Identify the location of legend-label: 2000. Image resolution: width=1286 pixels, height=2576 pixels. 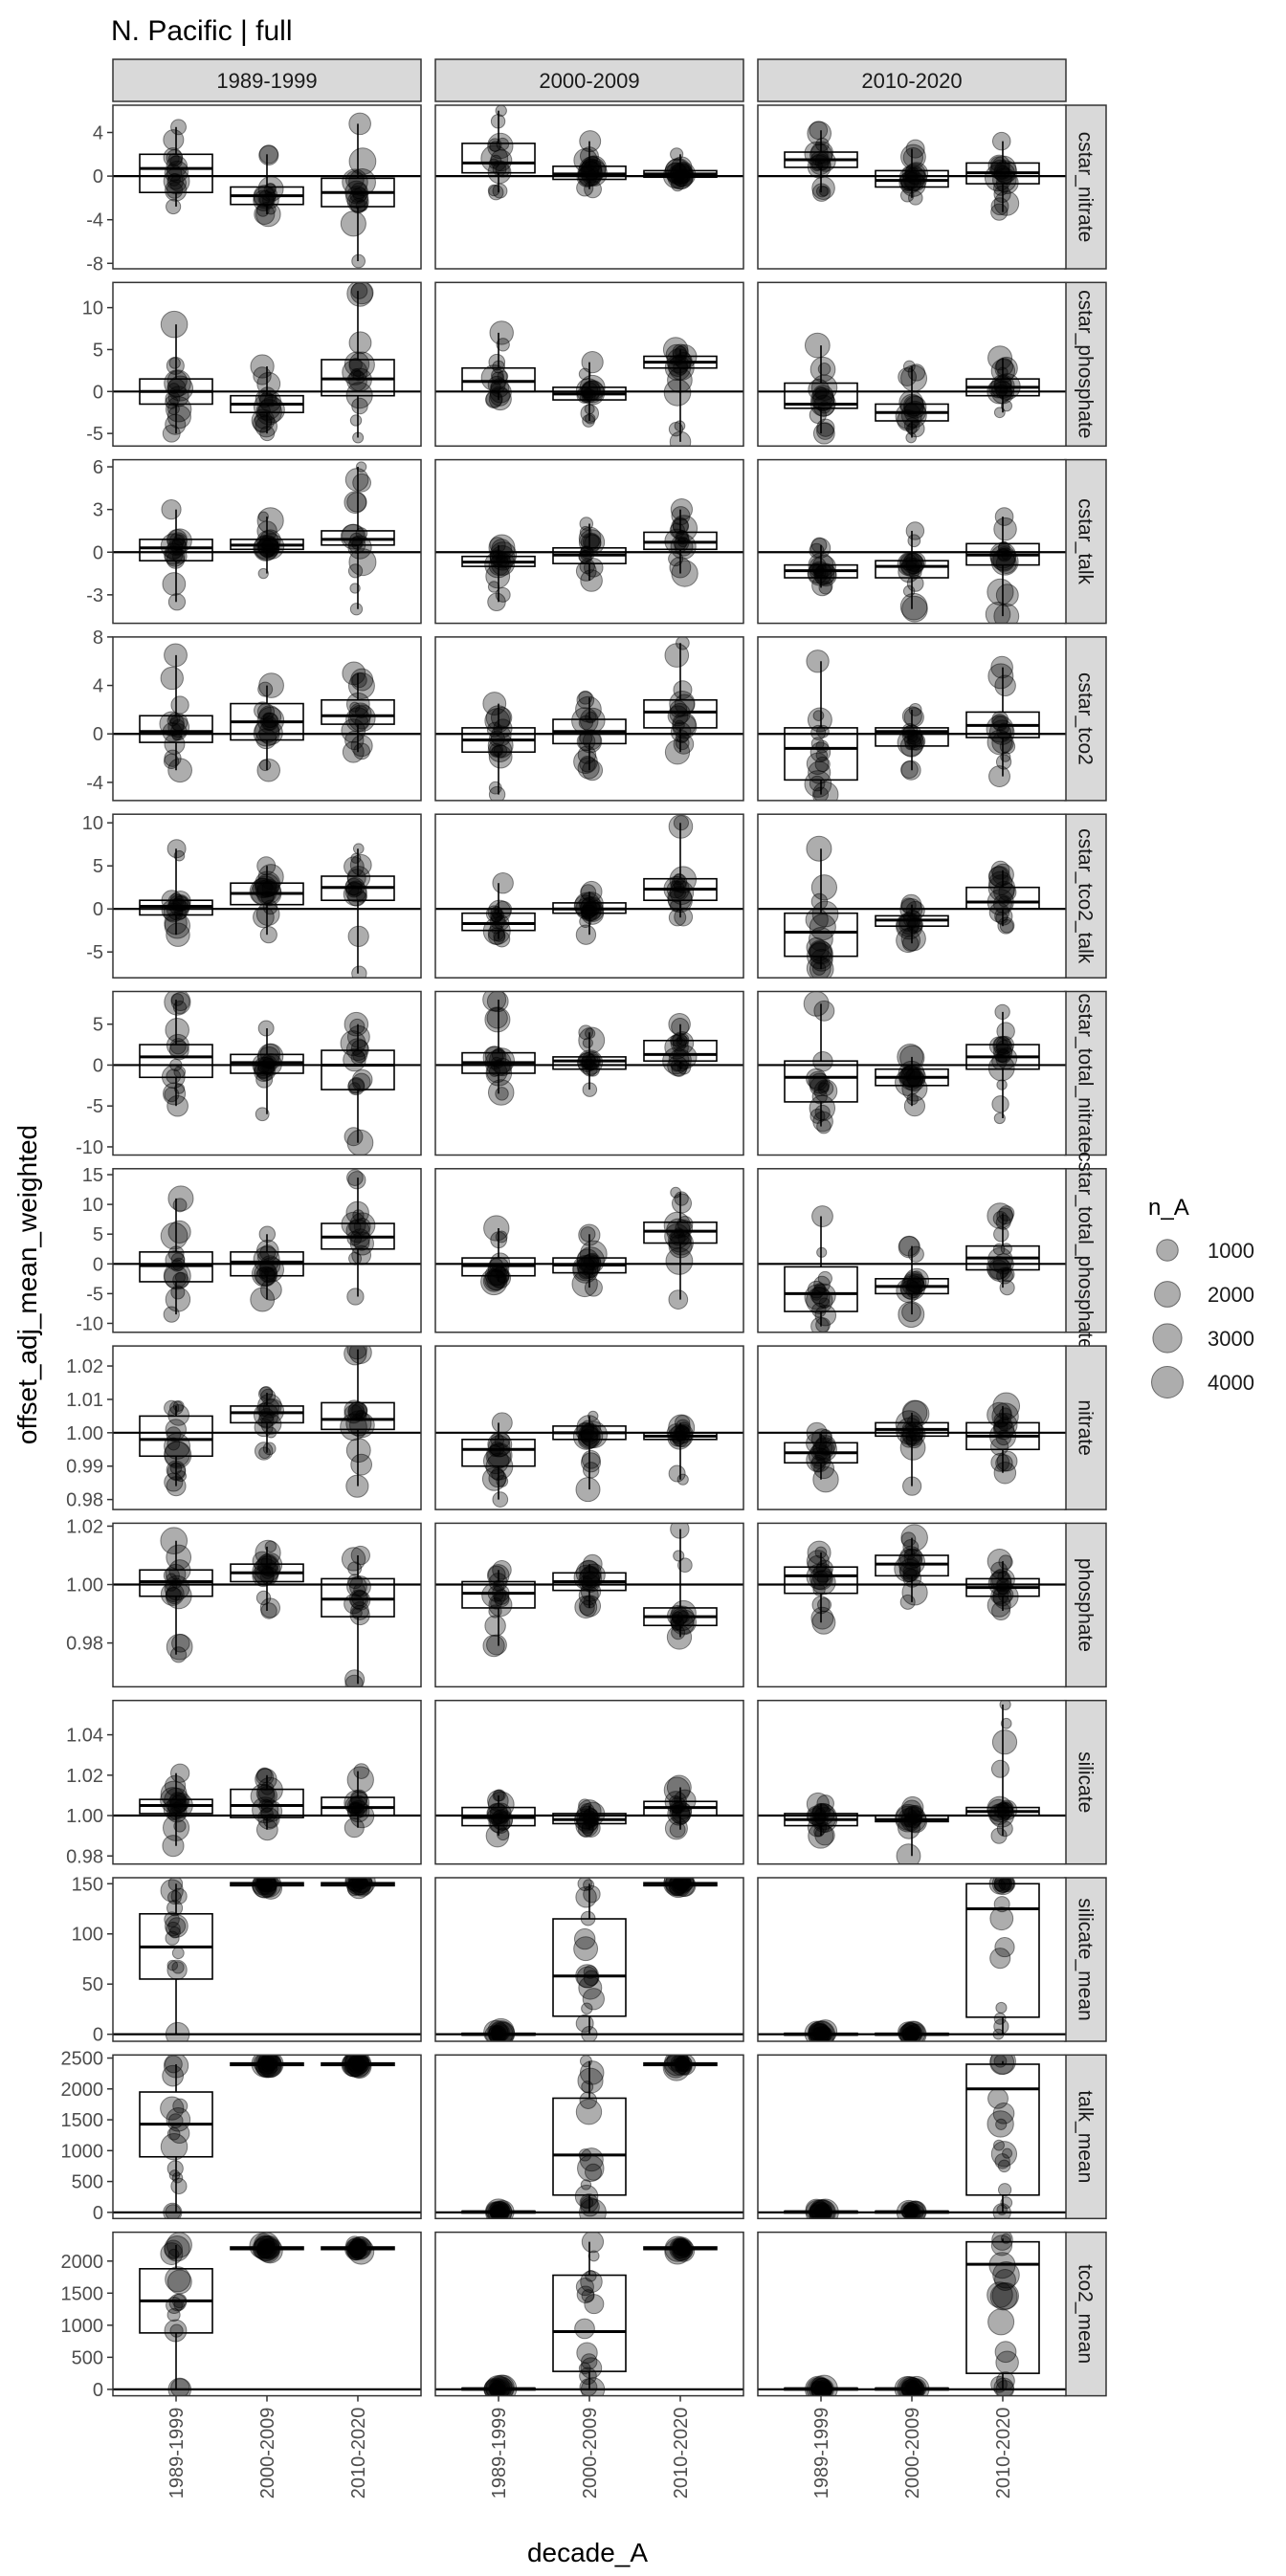
(1231, 1295).